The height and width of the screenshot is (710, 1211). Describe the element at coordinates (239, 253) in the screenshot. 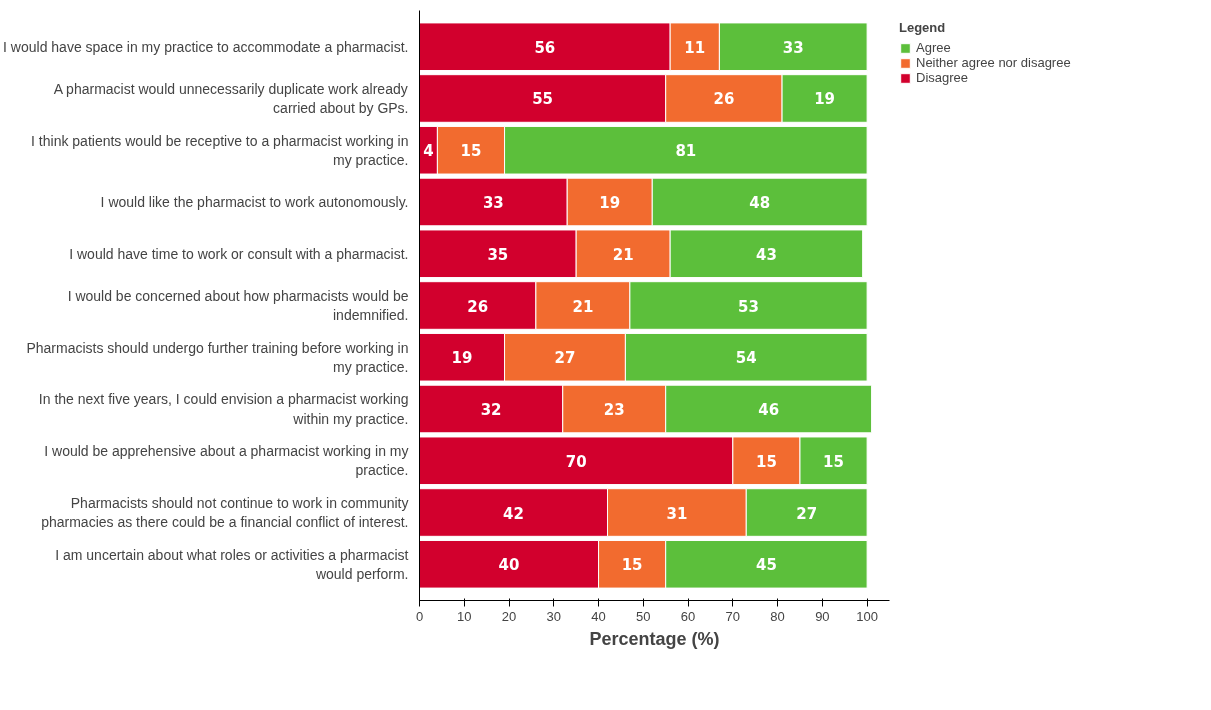

I see `y-tick-label: I would have time to work or consult with a pharmacist.` at that location.